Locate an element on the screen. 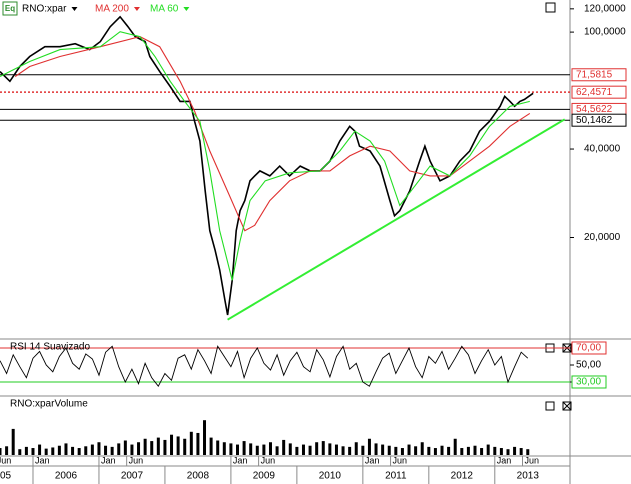  close-icon is located at coordinates (567, 406).